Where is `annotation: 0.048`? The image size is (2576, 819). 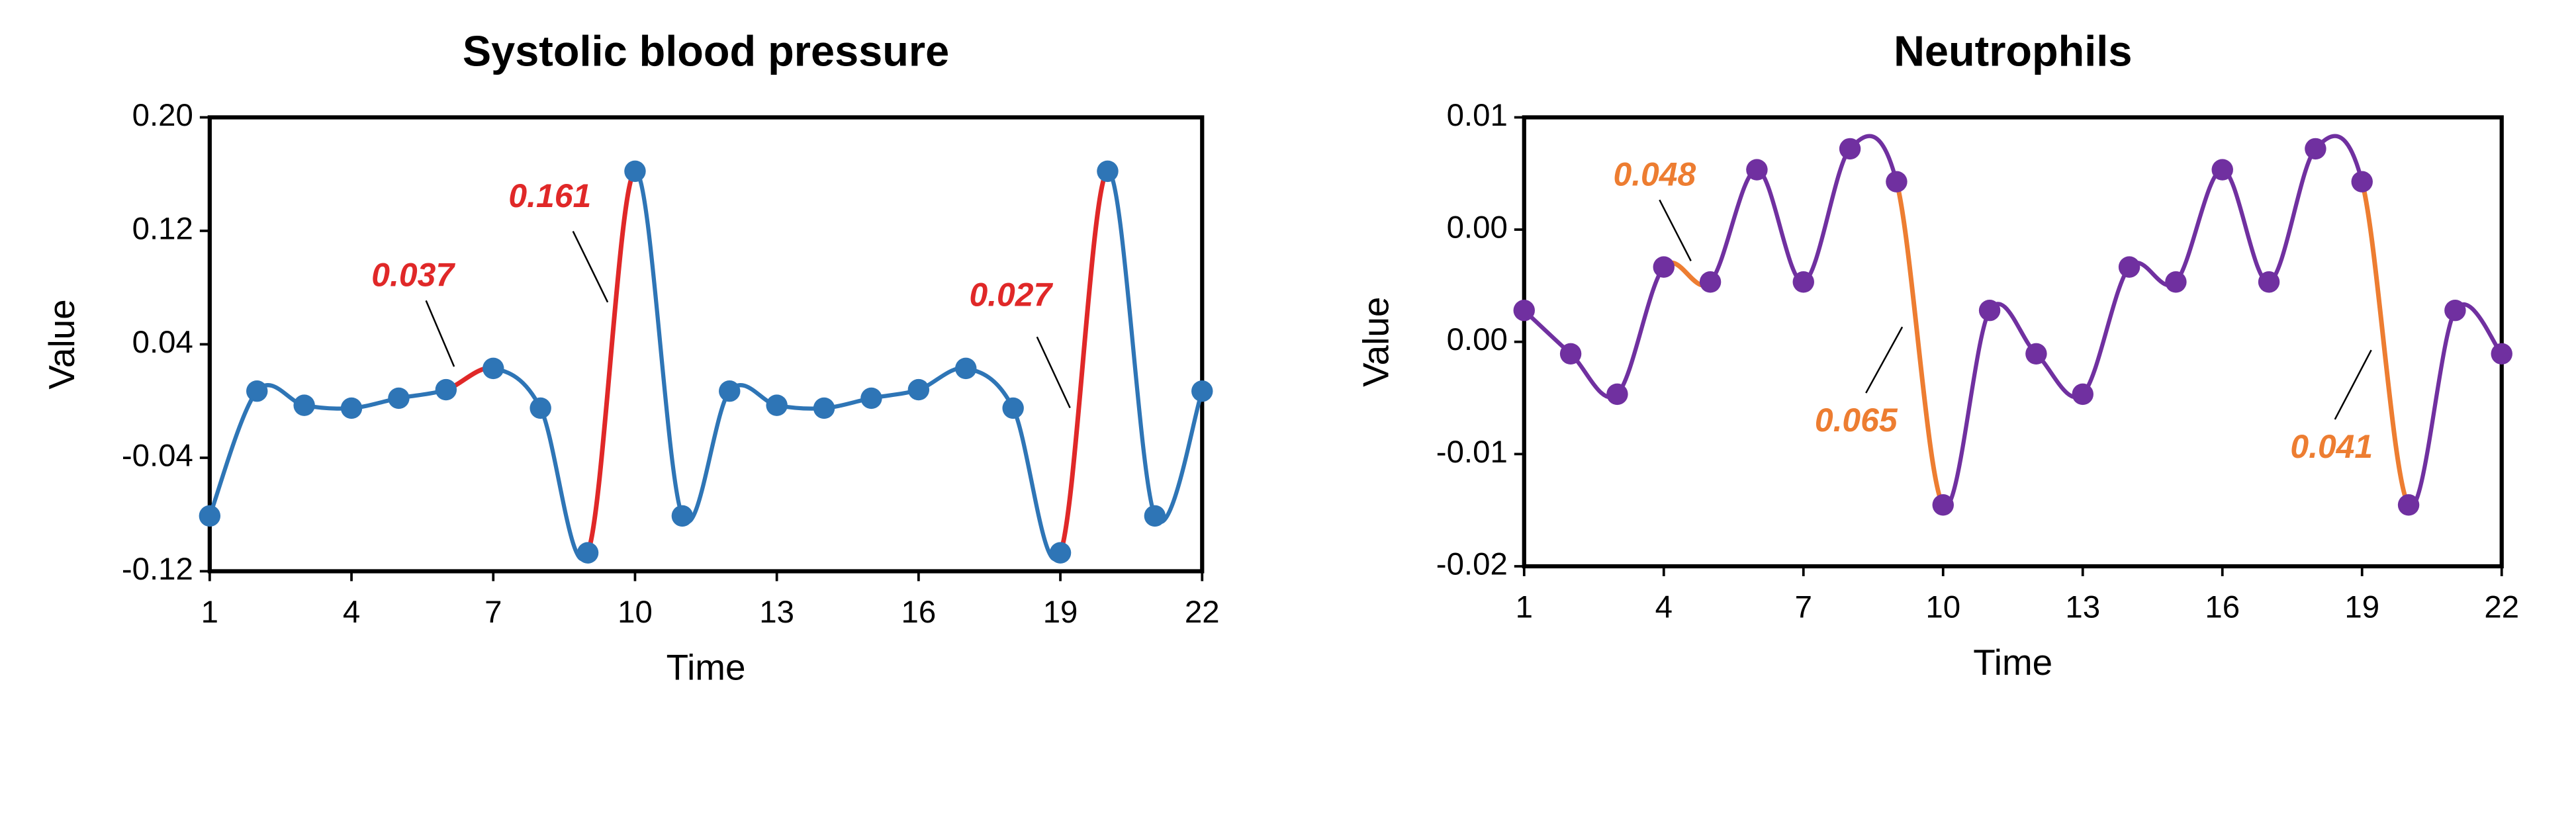
annotation: 0.048 is located at coordinates (1654, 174).